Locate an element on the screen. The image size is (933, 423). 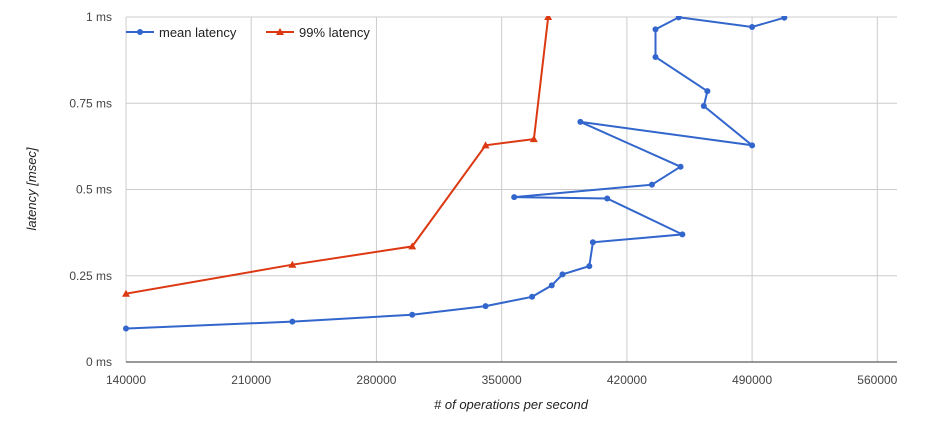
y-axis-title: latency [msec] is located at coordinates (31, 188).